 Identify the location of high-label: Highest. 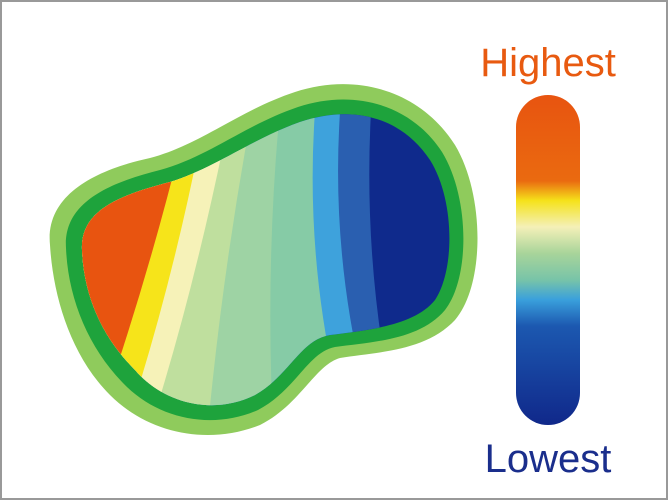
(548, 63).